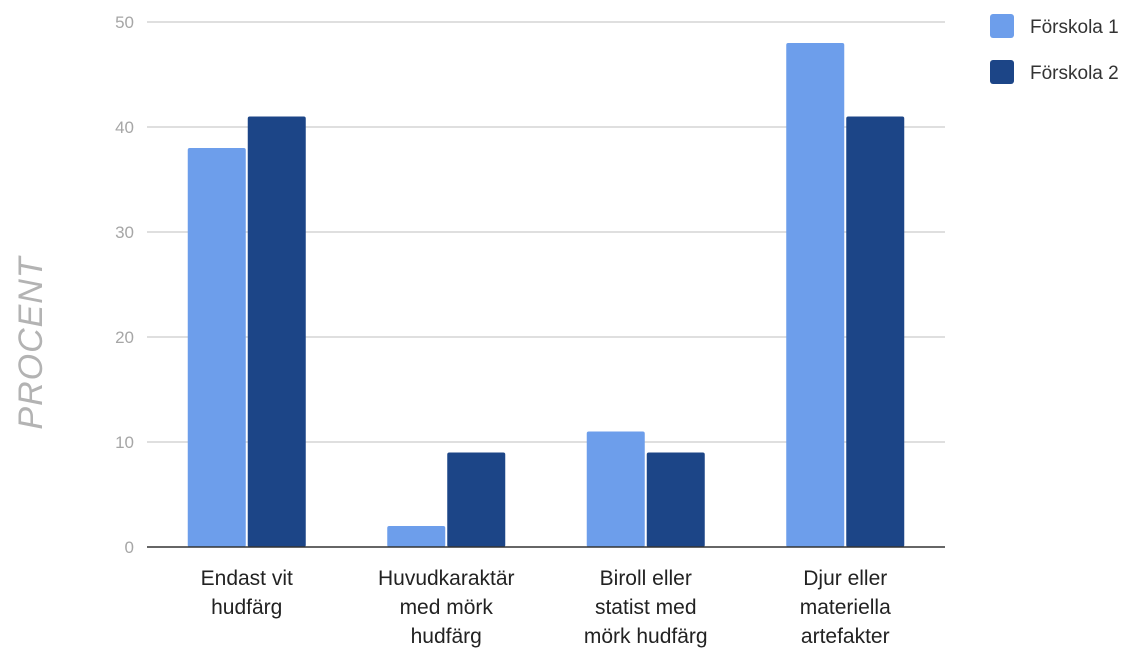 The width and height of the screenshot is (1141, 650). What do you see at coordinates (845, 607) in the screenshot?
I see `x-category-label: Djur eller materiella artefakter` at bounding box center [845, 607].